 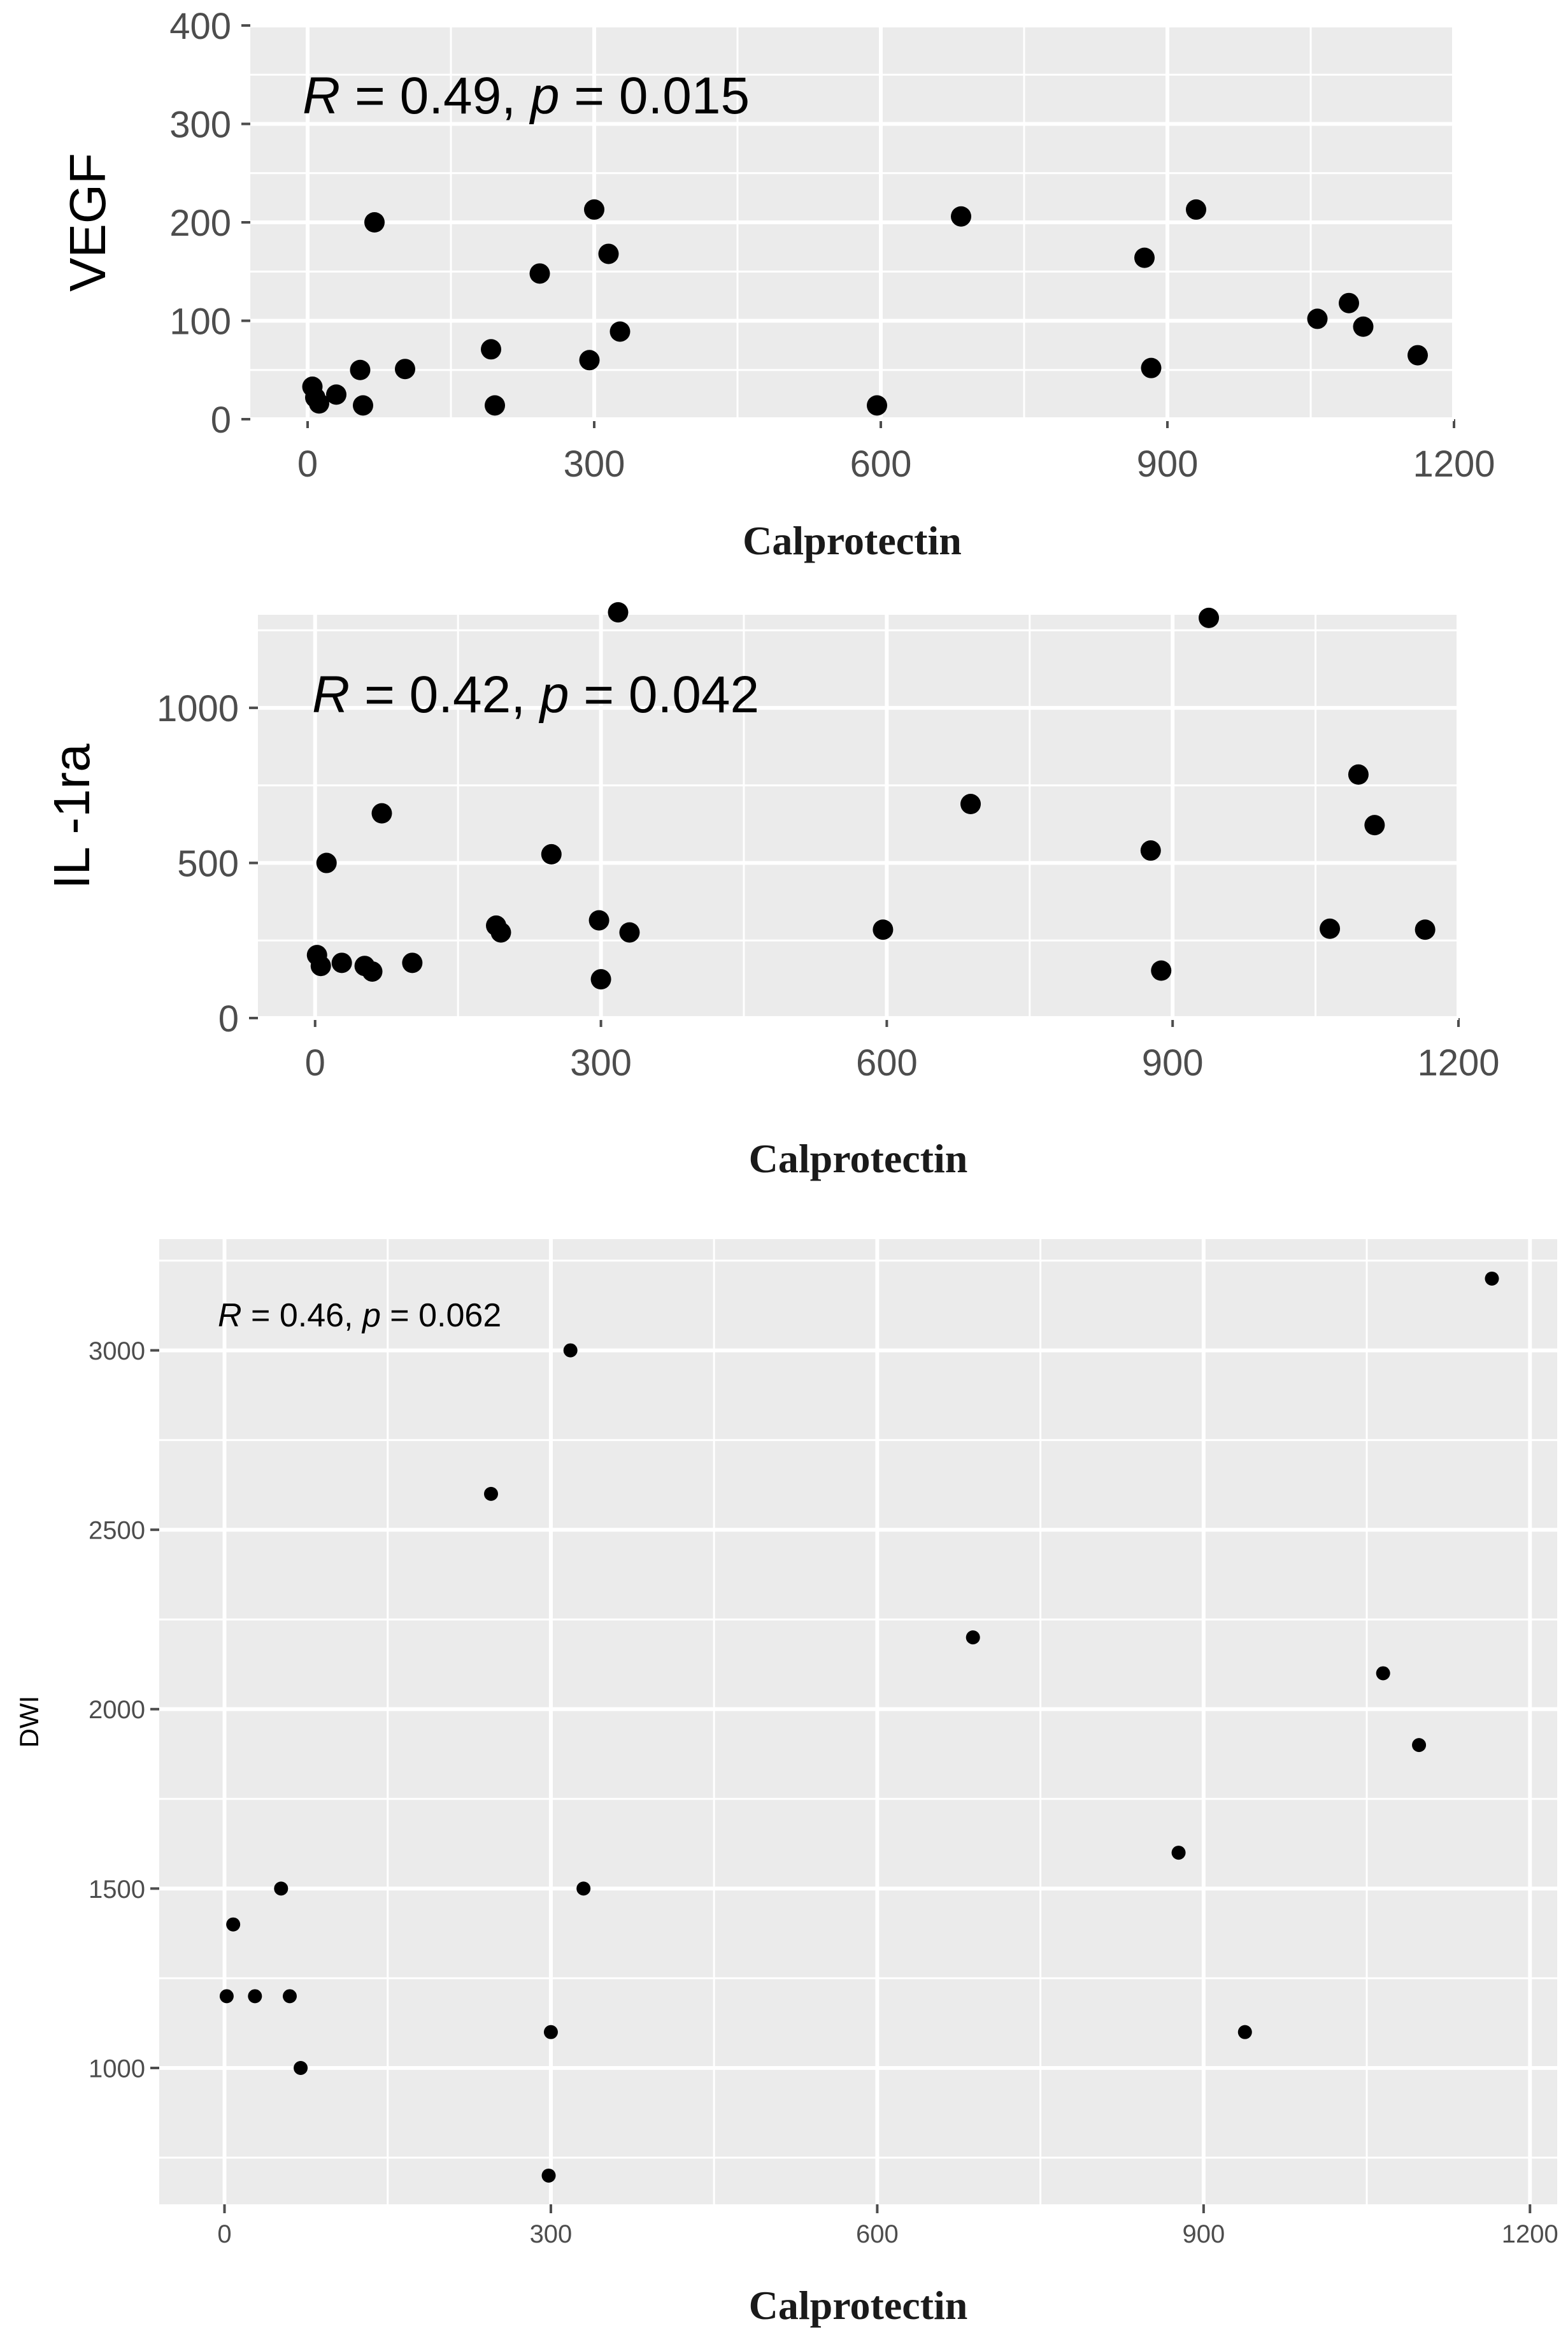 What do you see at coordinates (359, 1316) in the screenshot?
I see `correlation-annotation: R = 0.46, p = 0.062` at bounding box center [359, 1316].